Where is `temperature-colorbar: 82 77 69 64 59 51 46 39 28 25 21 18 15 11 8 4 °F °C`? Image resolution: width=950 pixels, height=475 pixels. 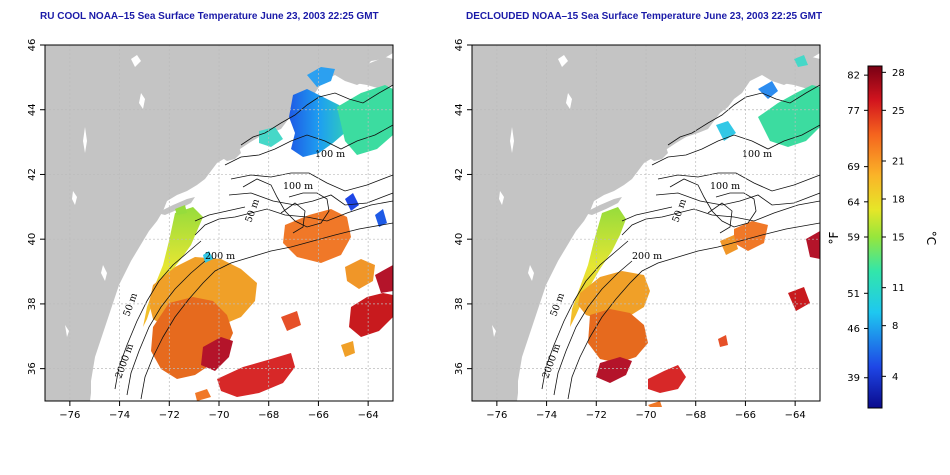 temperature-colorbar: 82 77 69 64 59 51 46 39 28 25 21 18 15 11 8 4 °F °C is located at coordinates (882, 237).